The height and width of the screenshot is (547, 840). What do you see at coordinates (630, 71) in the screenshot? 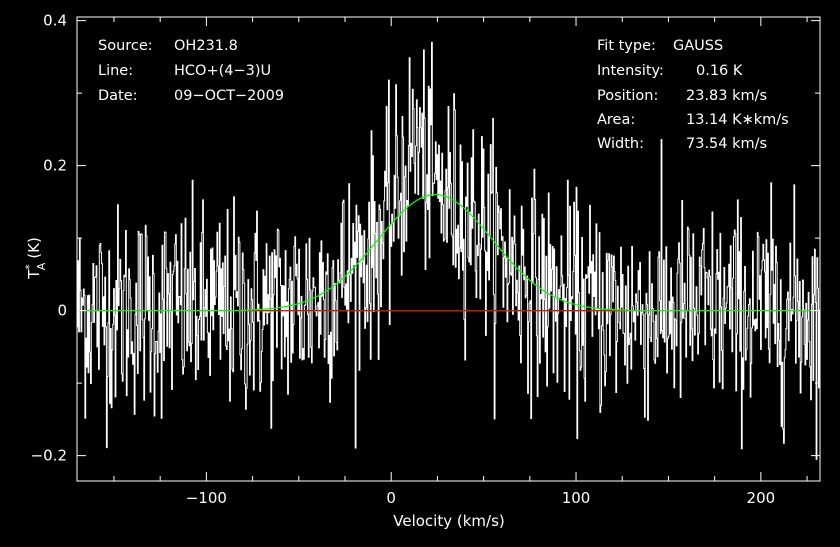
I see `intensity-label: Intensity:` at bounding box center [630, 71].